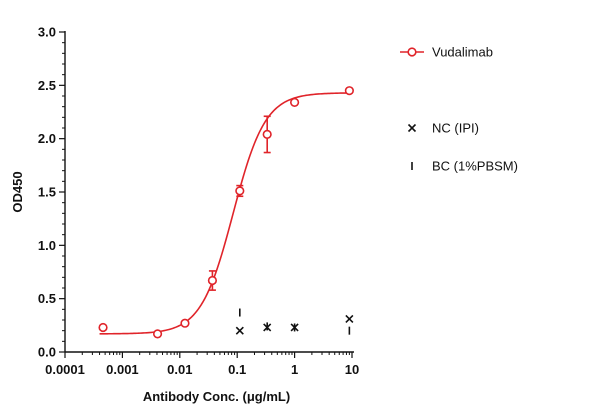 This screenshot has width=600, height=418. I want to click on y-tick-label: 2.5, so click(47, 85).